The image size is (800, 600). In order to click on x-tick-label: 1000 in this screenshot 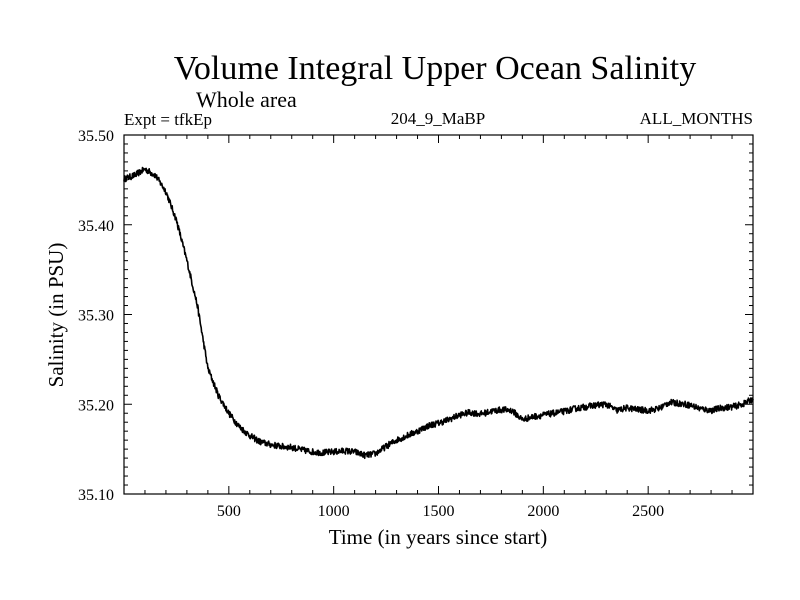, I will do `click(334, 511)`.